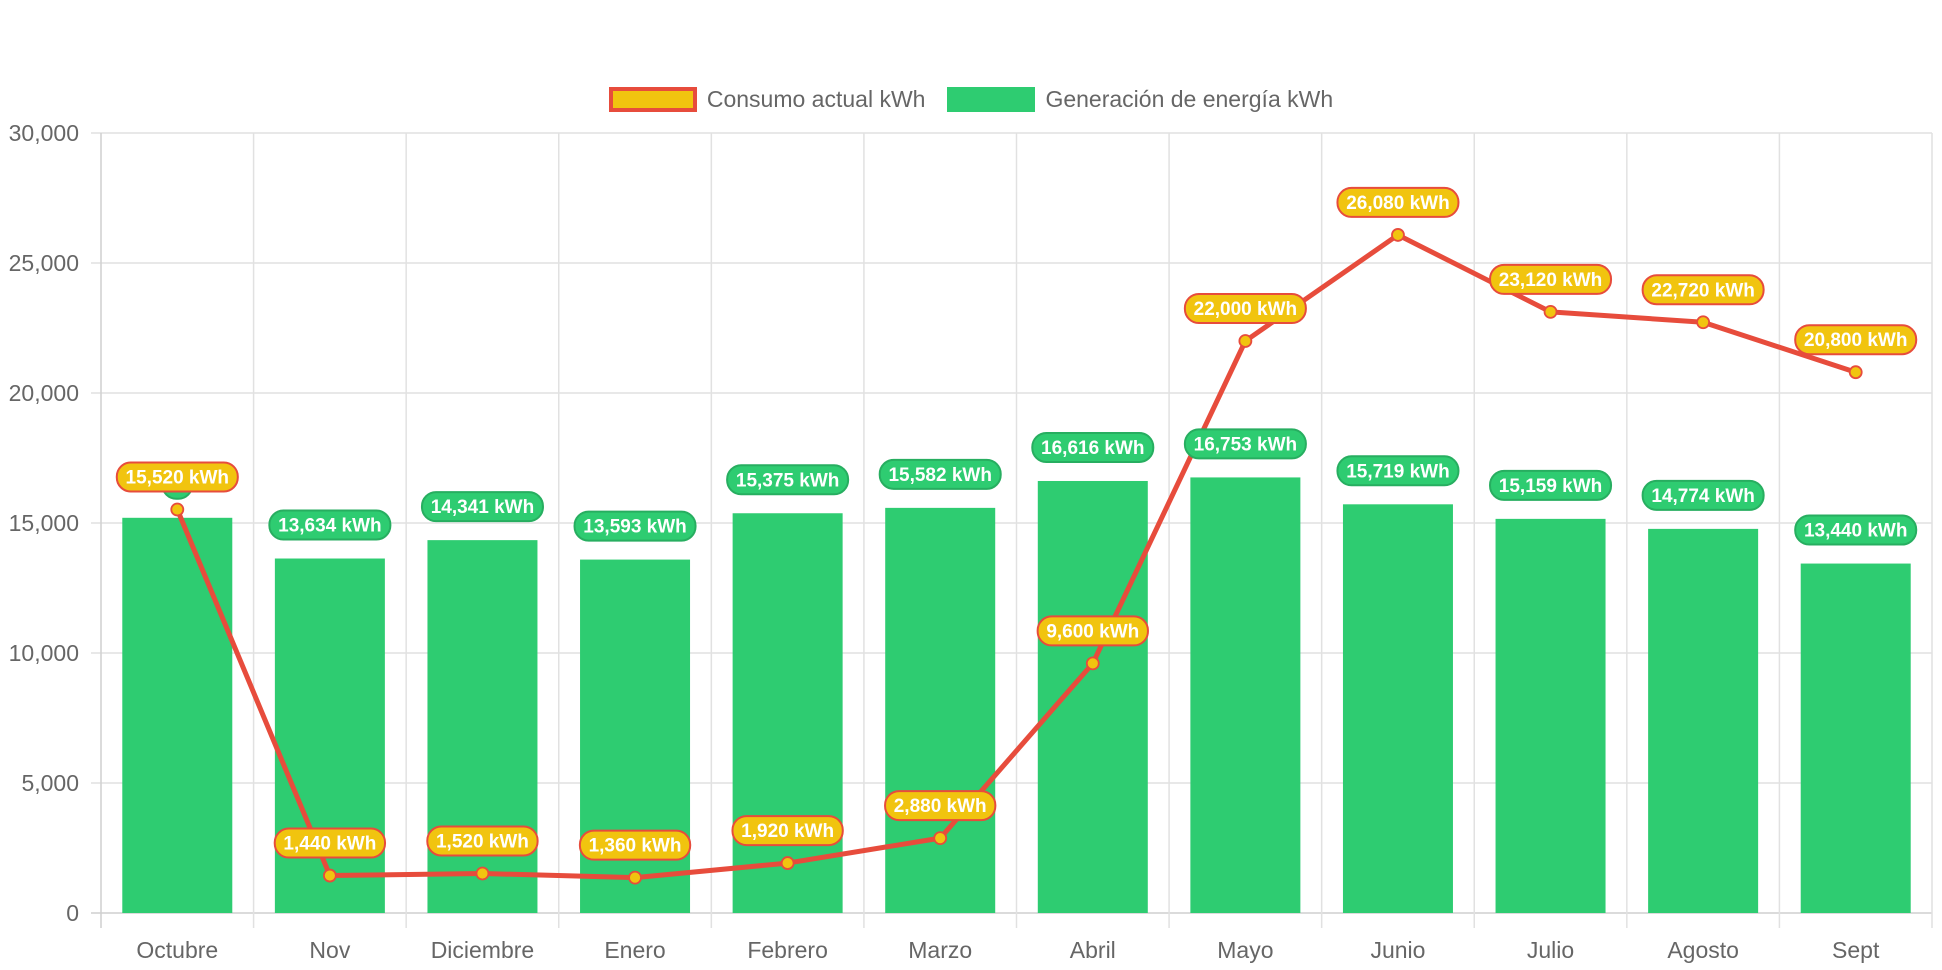 The image size is (1942, 970). I want to click on data-label-text: 15,719 kWh, so click(1398, 471).